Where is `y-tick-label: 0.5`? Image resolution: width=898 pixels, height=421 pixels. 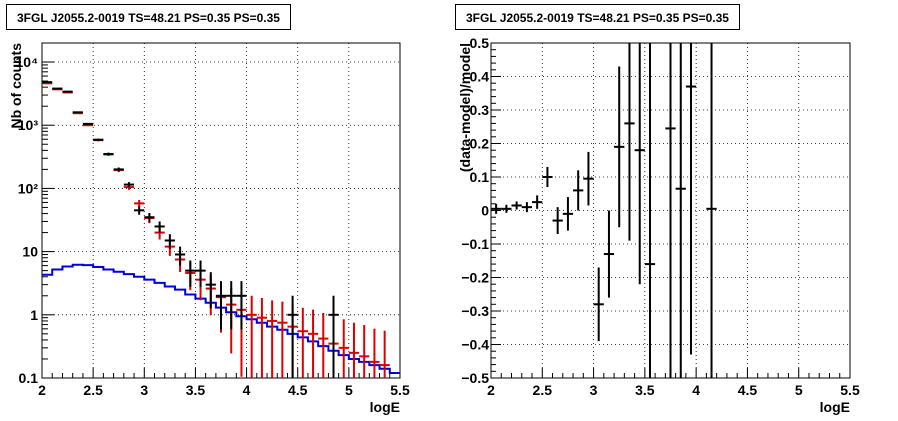
y-tick-label: 0.5 is located at coordinates (480, 43).